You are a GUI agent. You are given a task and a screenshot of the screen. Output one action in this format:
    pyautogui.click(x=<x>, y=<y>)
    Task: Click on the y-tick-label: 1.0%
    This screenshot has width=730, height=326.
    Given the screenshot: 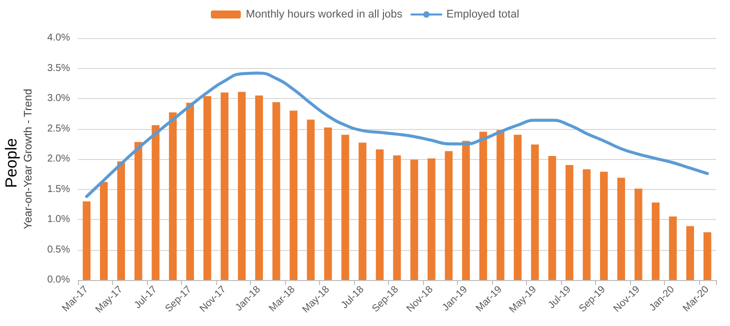 What is the action you would take?
    pyautogui.click(x=58, y=219)
    